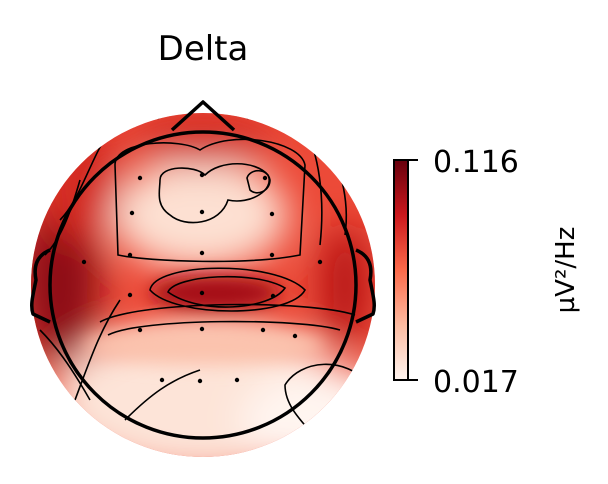  I want to click on right-ear-outline, so click(365, 286).